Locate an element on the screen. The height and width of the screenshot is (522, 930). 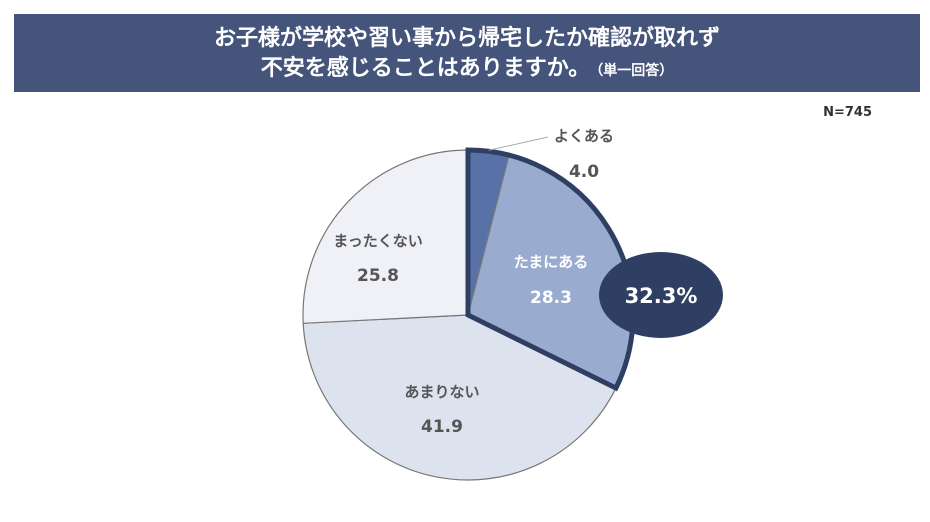
callout-text: 32.3% is located at coordinates (661, 296).